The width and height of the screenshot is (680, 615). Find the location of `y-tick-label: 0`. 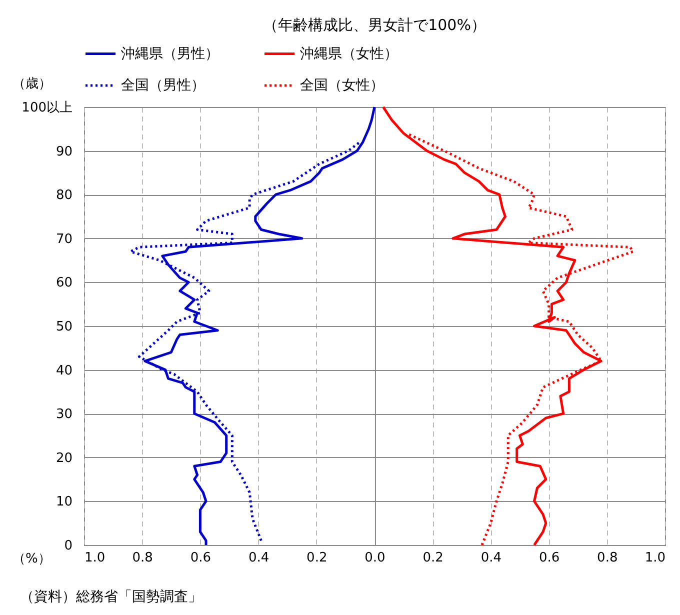

y-tick-label: 0 is located at coordinates (68, 546).